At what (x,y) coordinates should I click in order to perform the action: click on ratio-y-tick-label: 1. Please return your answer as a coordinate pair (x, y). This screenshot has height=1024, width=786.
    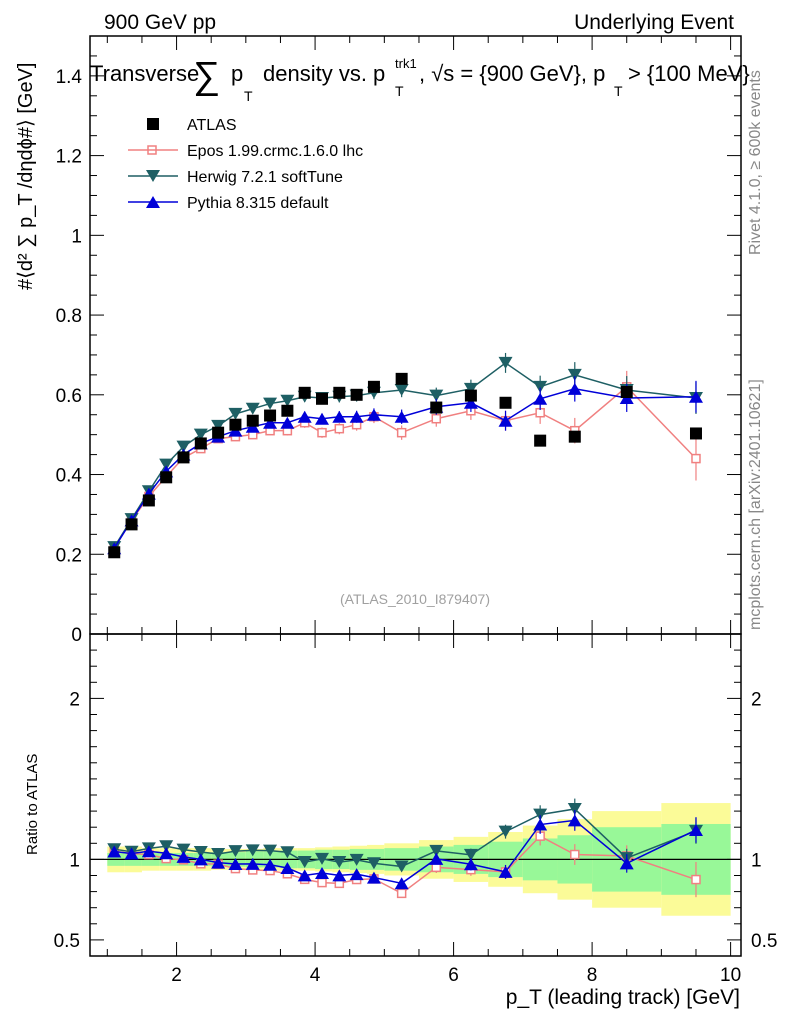
    Looking at the image, I should click on (74, 860).